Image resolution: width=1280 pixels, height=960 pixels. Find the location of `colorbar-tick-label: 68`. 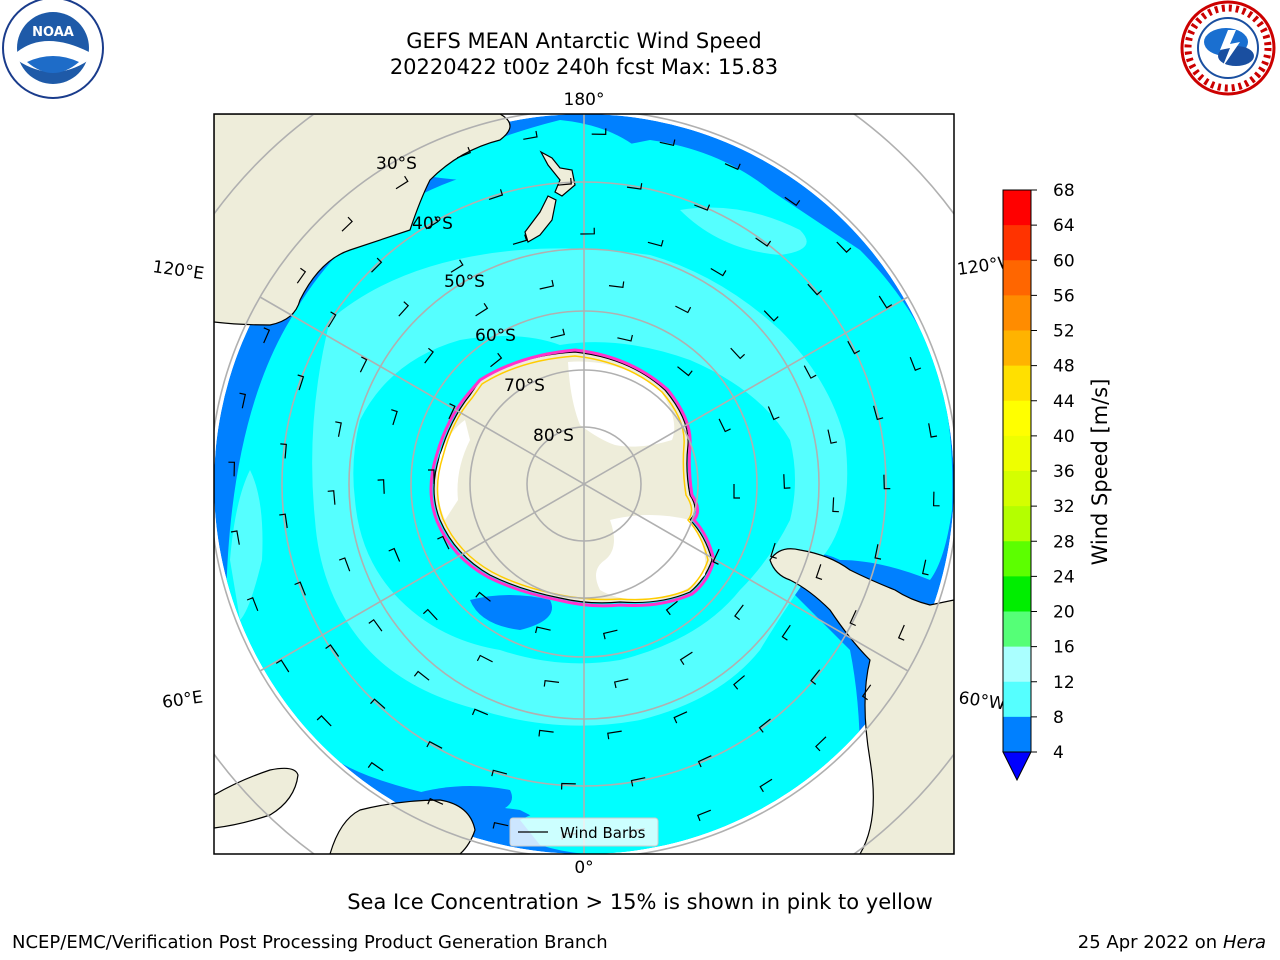

colorbar-tick-label: 68 is located at coordinates (1064, 191).